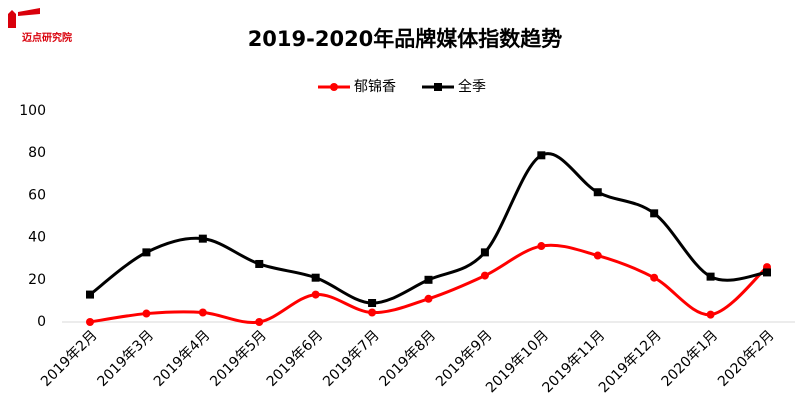  I want to click on y-tick-label: 60, so click(37, 195).